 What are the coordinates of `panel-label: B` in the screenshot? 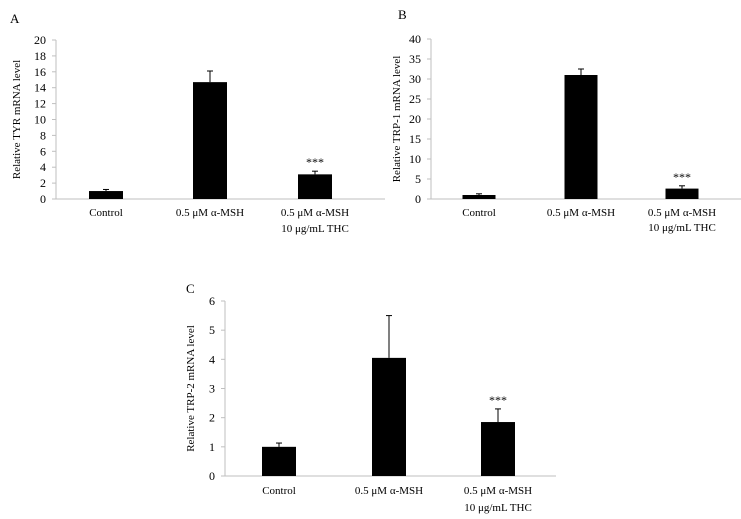 It's located at (402, 14).